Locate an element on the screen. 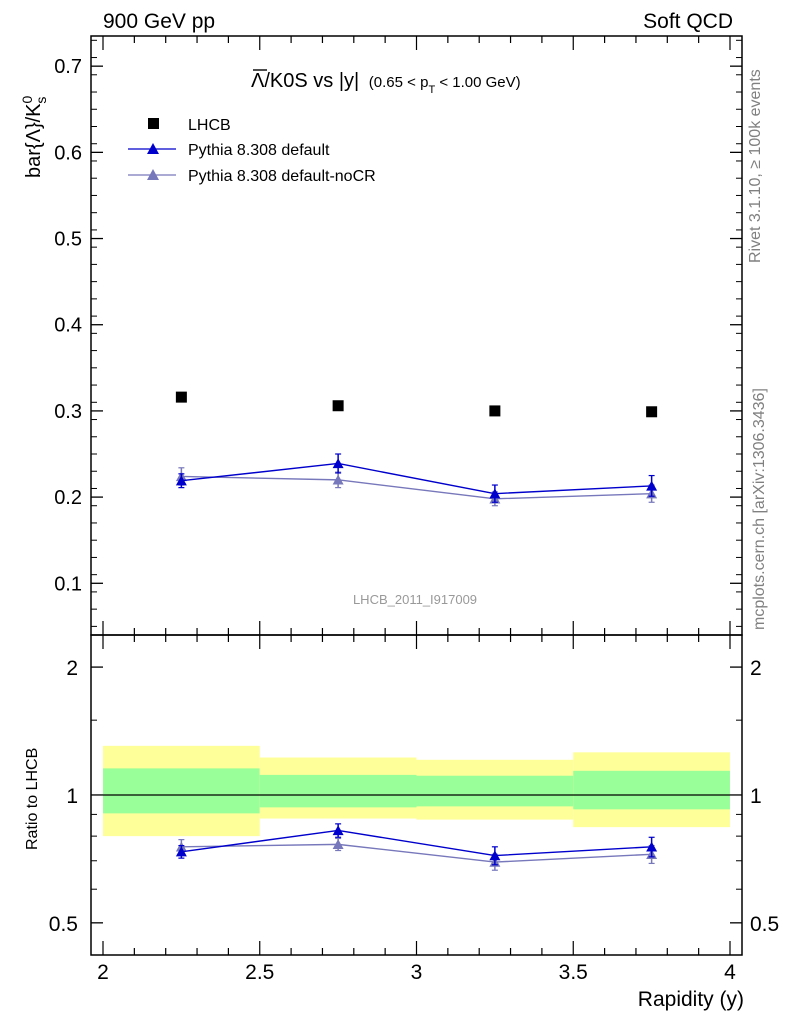  legend-marker-nocr is located at coordinates (153, 174).